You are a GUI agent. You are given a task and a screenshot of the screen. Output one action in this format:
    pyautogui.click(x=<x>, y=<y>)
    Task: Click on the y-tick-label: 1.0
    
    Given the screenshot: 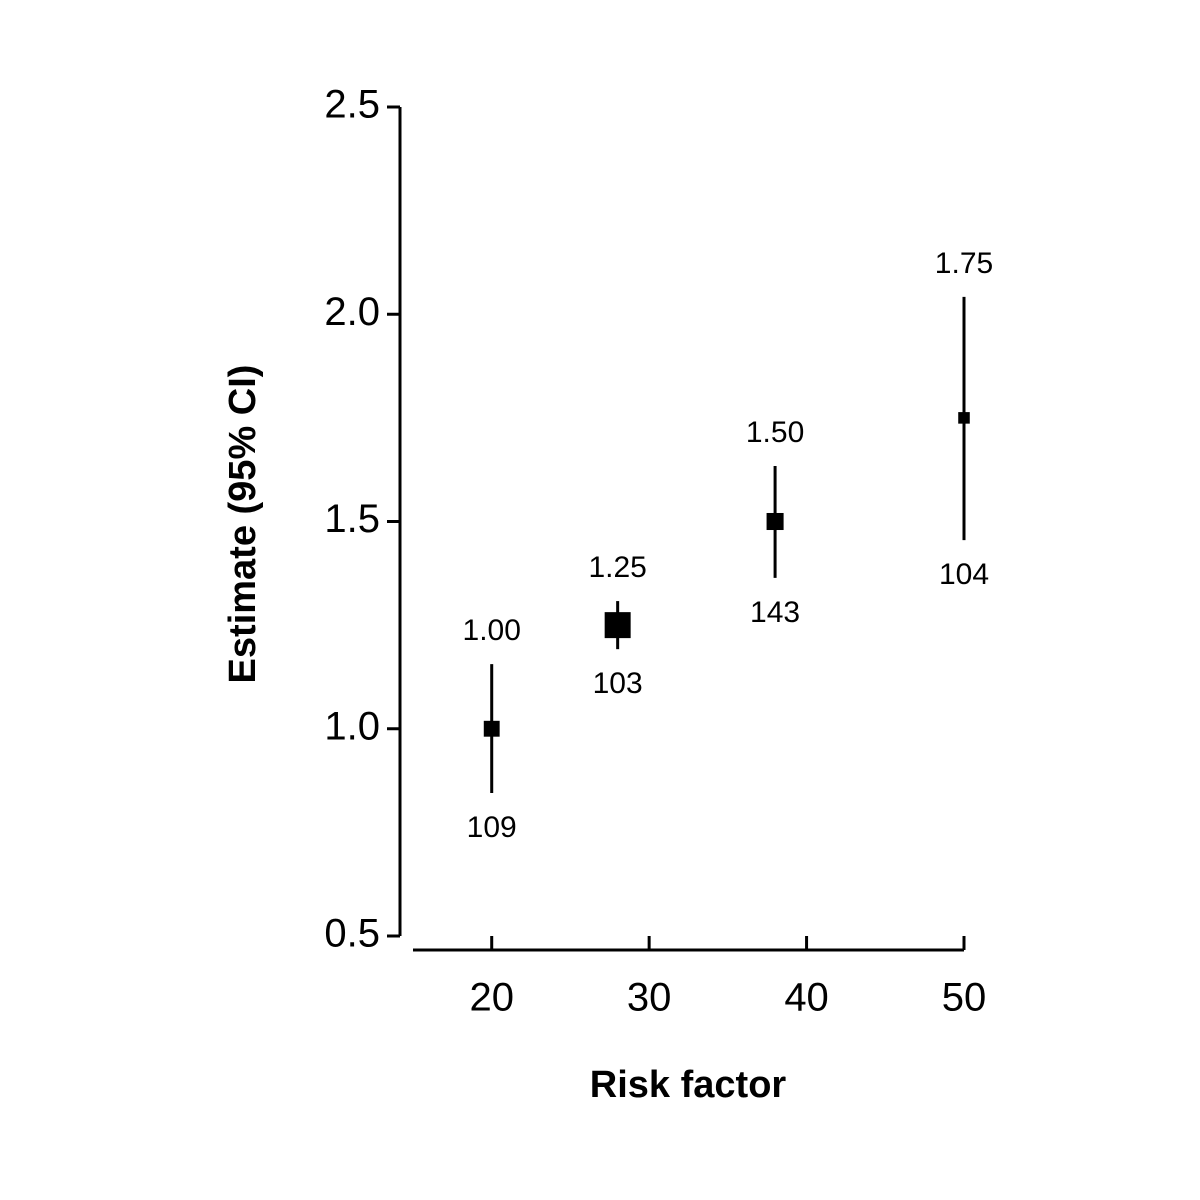 What is the action you would take?
    pyautogui.click(x=352, y=726)
    